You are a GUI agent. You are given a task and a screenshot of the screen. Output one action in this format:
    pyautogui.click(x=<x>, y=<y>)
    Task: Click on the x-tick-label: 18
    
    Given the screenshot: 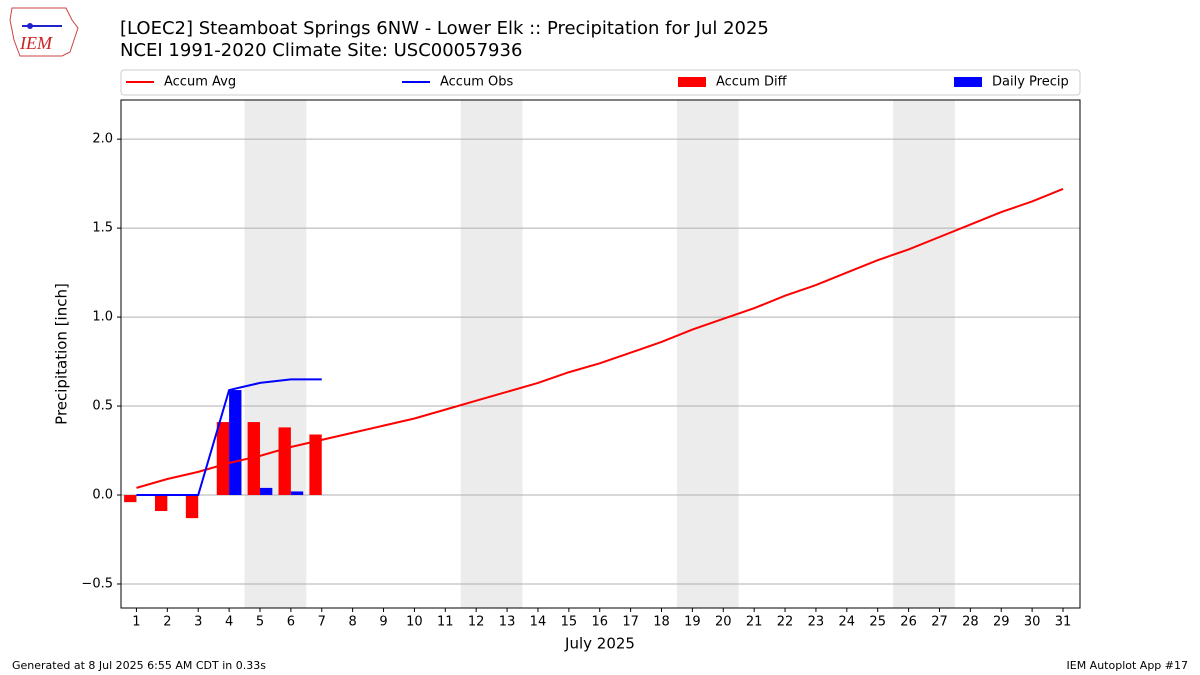 What is the action you would take?
    pyautogui.click(x=661, y=622)
    